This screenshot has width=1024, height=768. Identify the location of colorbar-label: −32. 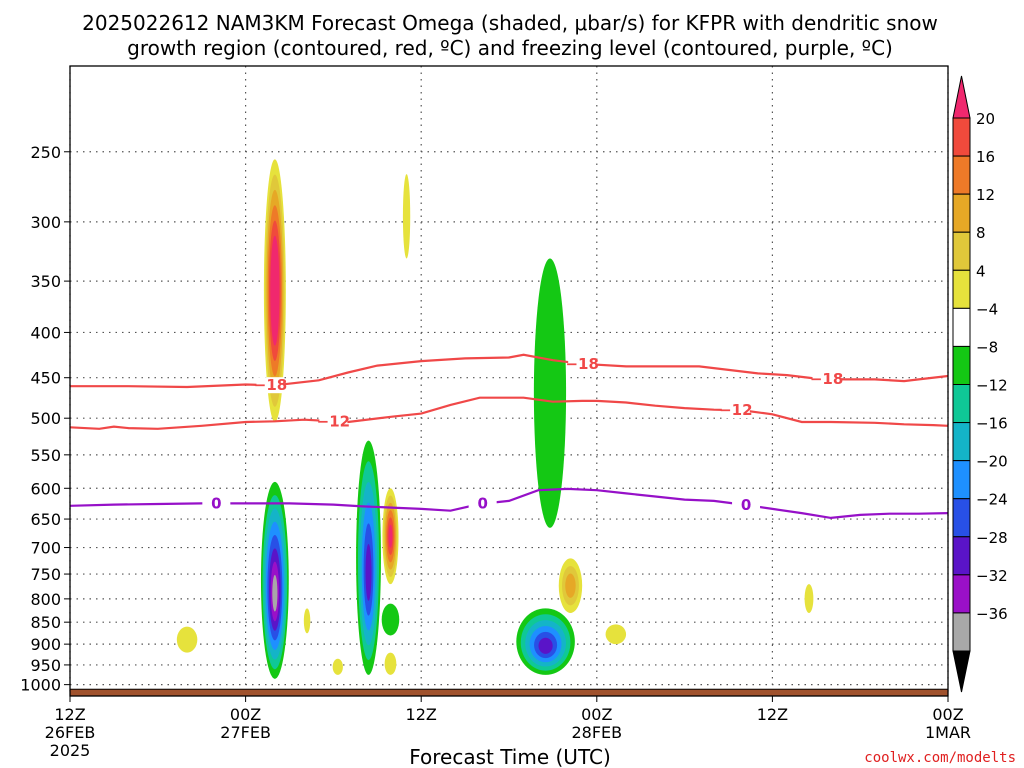
(992, 576).